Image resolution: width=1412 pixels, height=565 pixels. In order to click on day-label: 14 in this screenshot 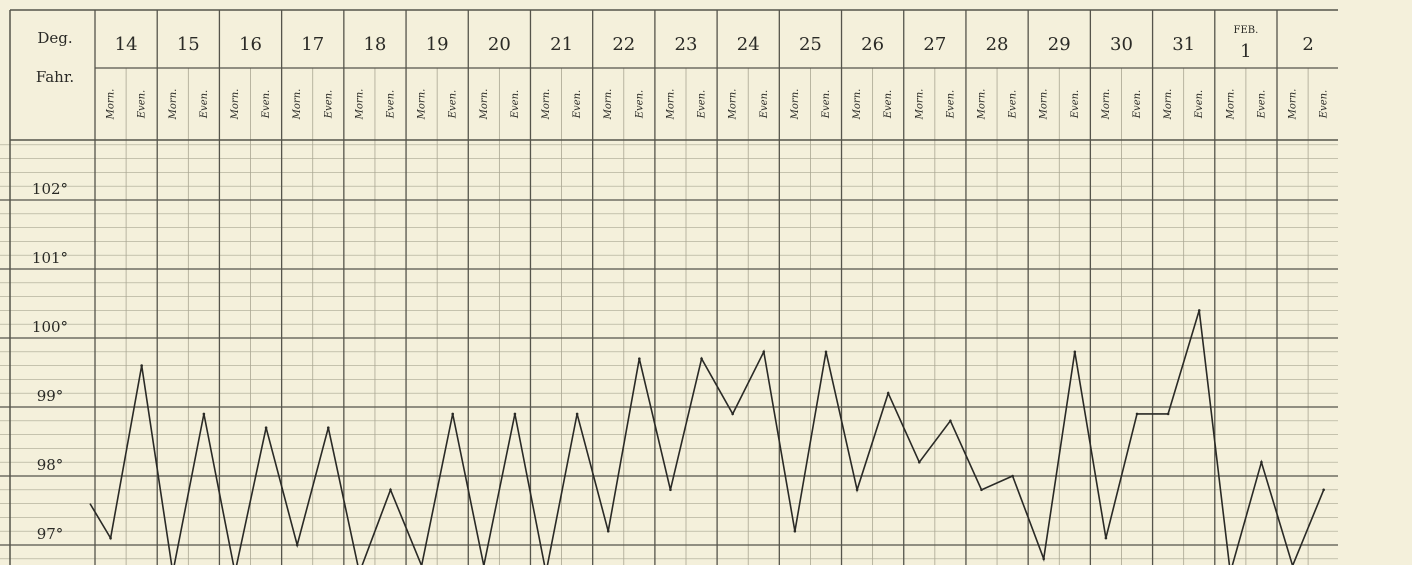, I will do `click(126, 44)`.